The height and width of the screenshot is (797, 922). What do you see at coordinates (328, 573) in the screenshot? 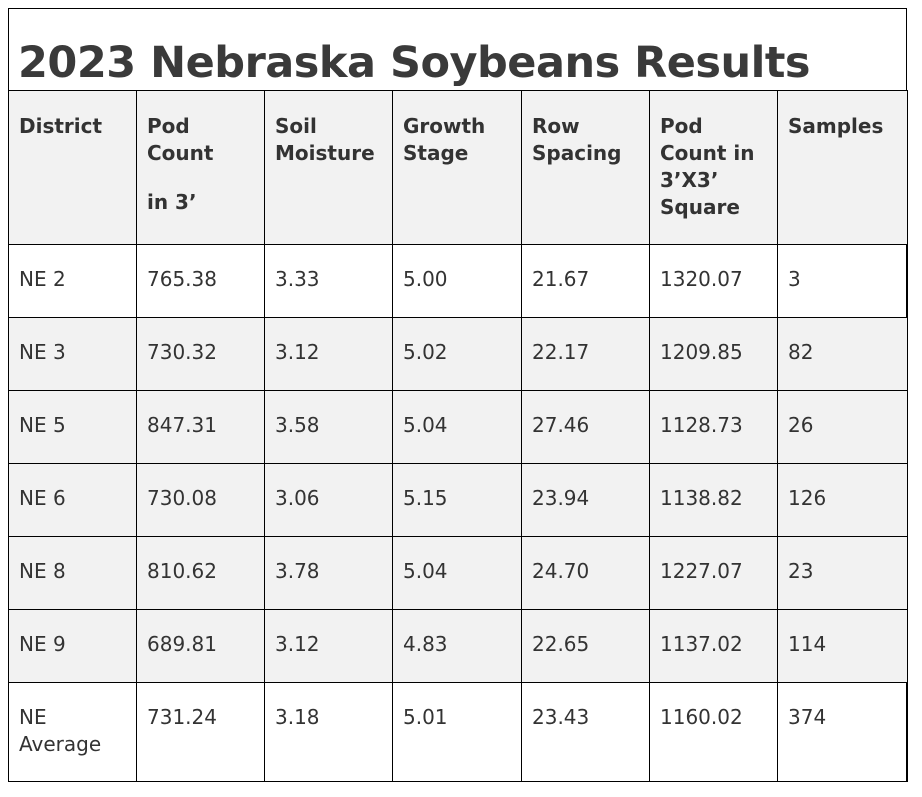
I see `cell-soil-moisture: 3.78` at bounding box center [328, 573].